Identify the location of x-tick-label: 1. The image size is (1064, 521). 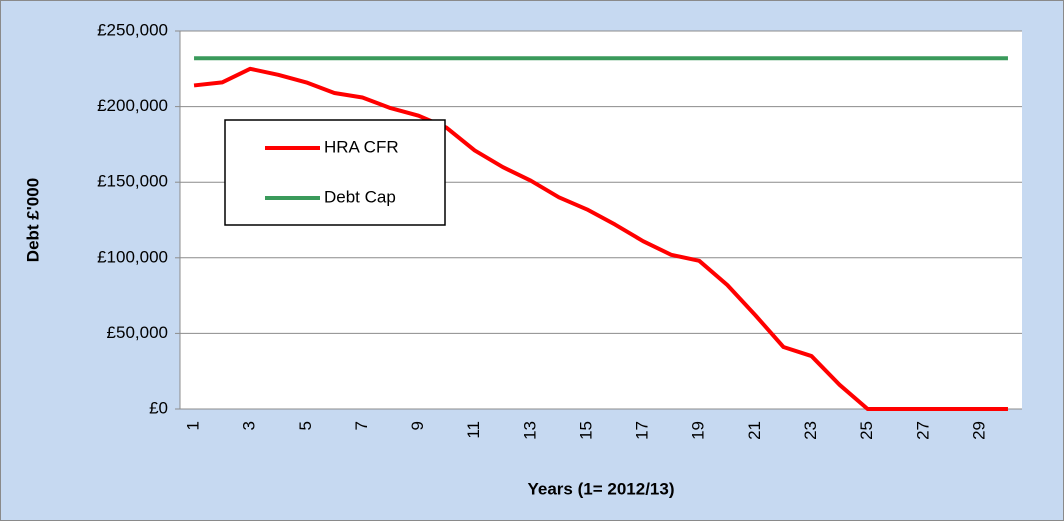
(193, 425).